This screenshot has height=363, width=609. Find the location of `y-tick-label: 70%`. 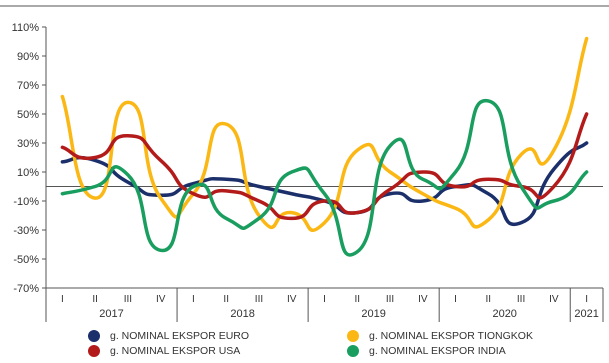

y-tick-label: 70% is located at coordinates (28, 86).